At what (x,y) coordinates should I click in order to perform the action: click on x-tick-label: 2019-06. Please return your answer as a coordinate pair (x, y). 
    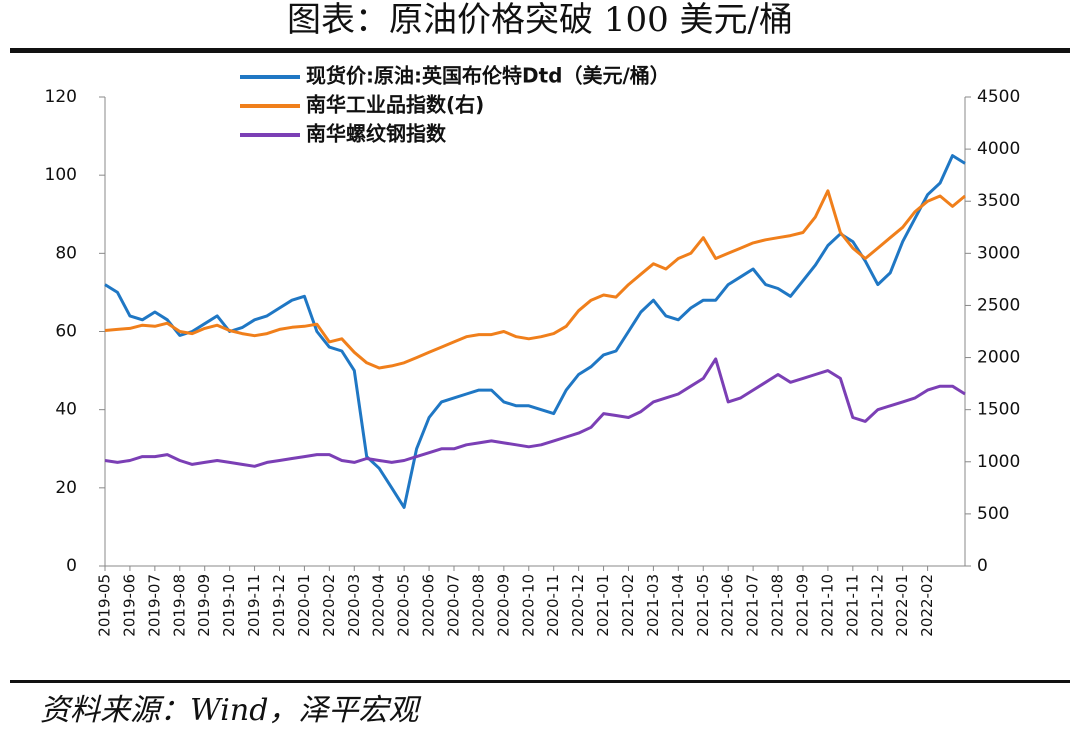
    Looking at the image, I should click on (129, 605).